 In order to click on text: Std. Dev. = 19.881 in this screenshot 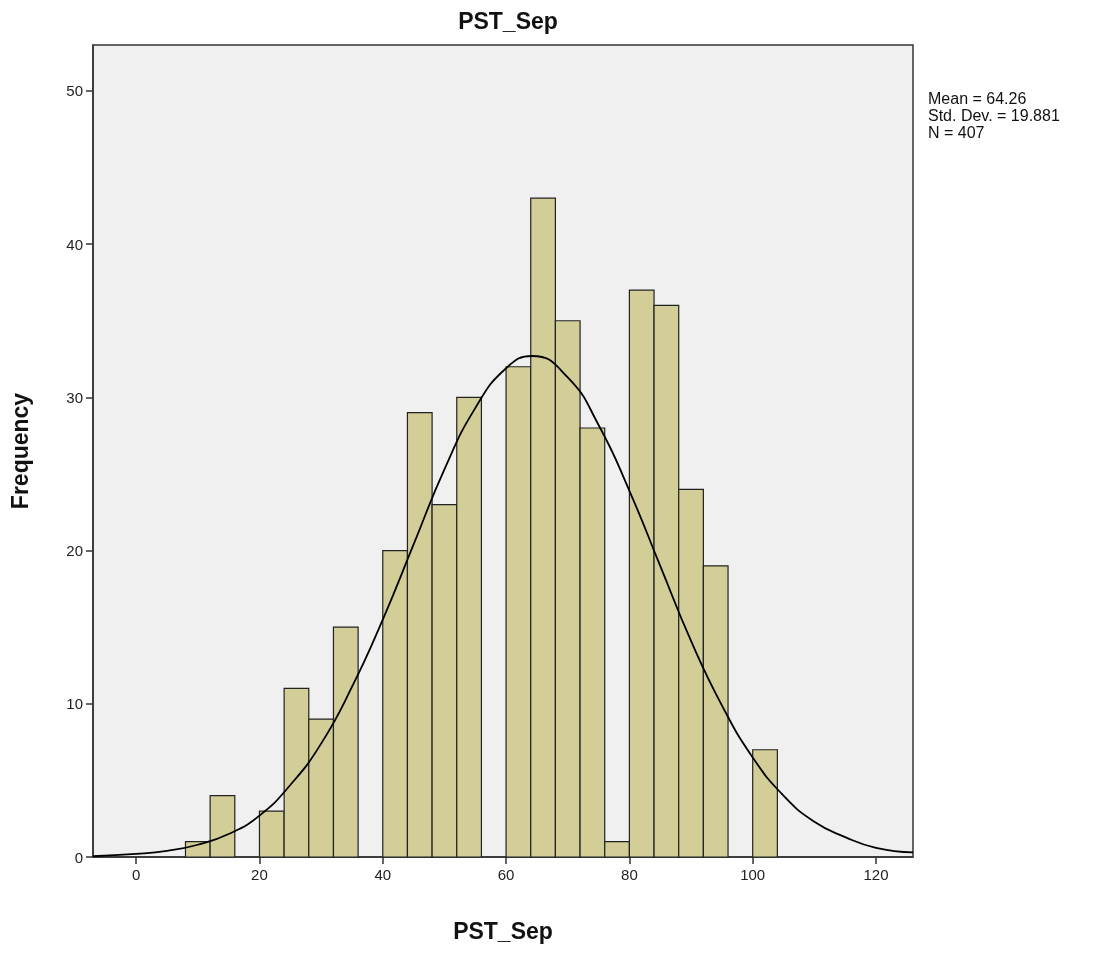, I will do `click(994, 115)`.